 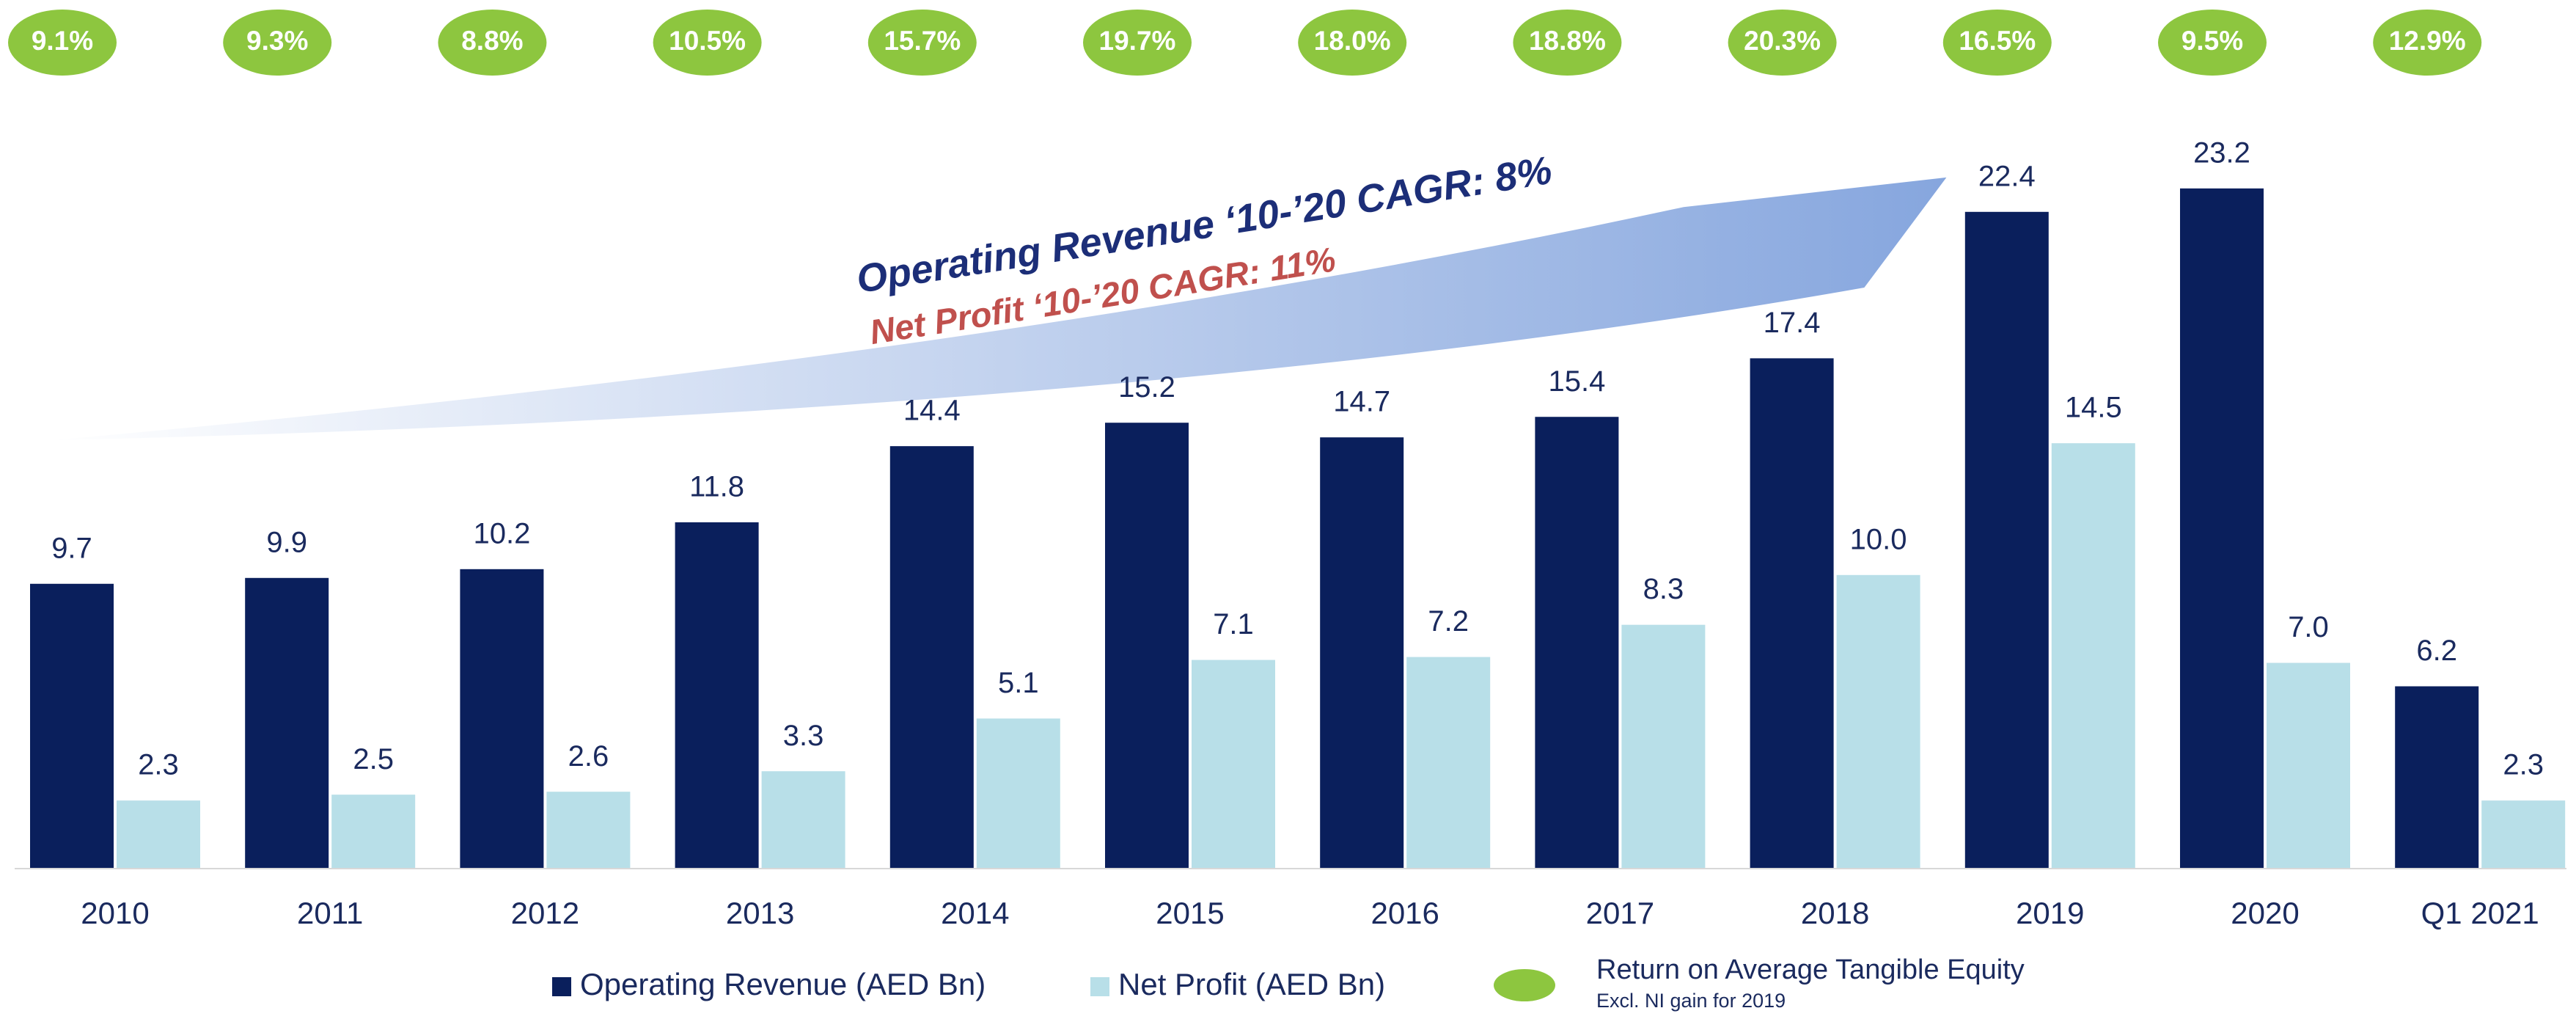 I want to click on roate-label: 20.3%, so click(x=1783, y=41).